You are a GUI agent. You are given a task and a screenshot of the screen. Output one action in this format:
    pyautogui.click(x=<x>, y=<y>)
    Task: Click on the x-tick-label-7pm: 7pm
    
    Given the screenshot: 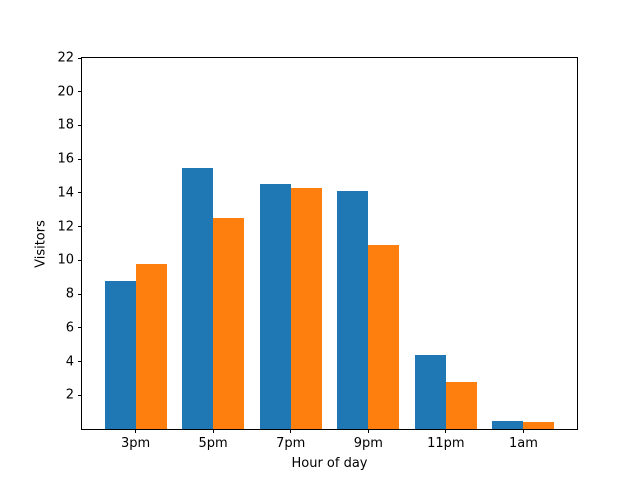 What is the action you would take?
    pyautogui.click(x=291, y=443)
    